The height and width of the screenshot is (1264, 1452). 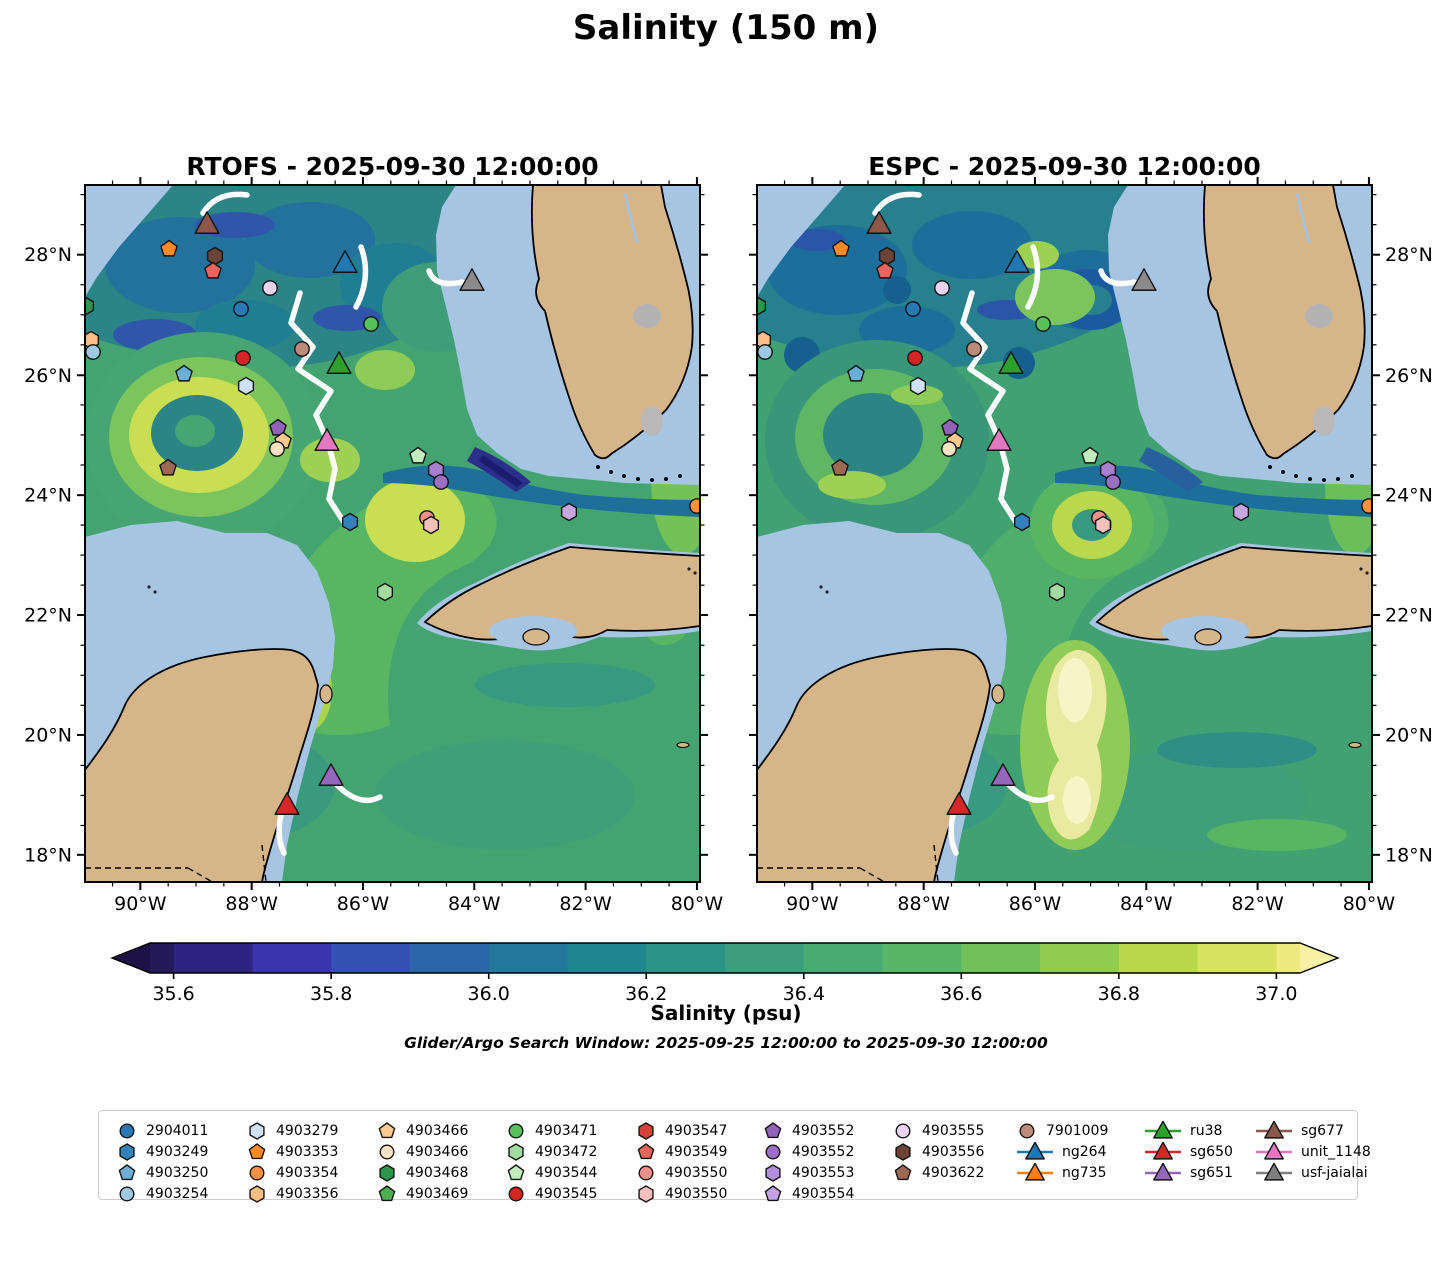 I want to click on legend-entry-4903472: 4903472, so click(x=550, y=1152).